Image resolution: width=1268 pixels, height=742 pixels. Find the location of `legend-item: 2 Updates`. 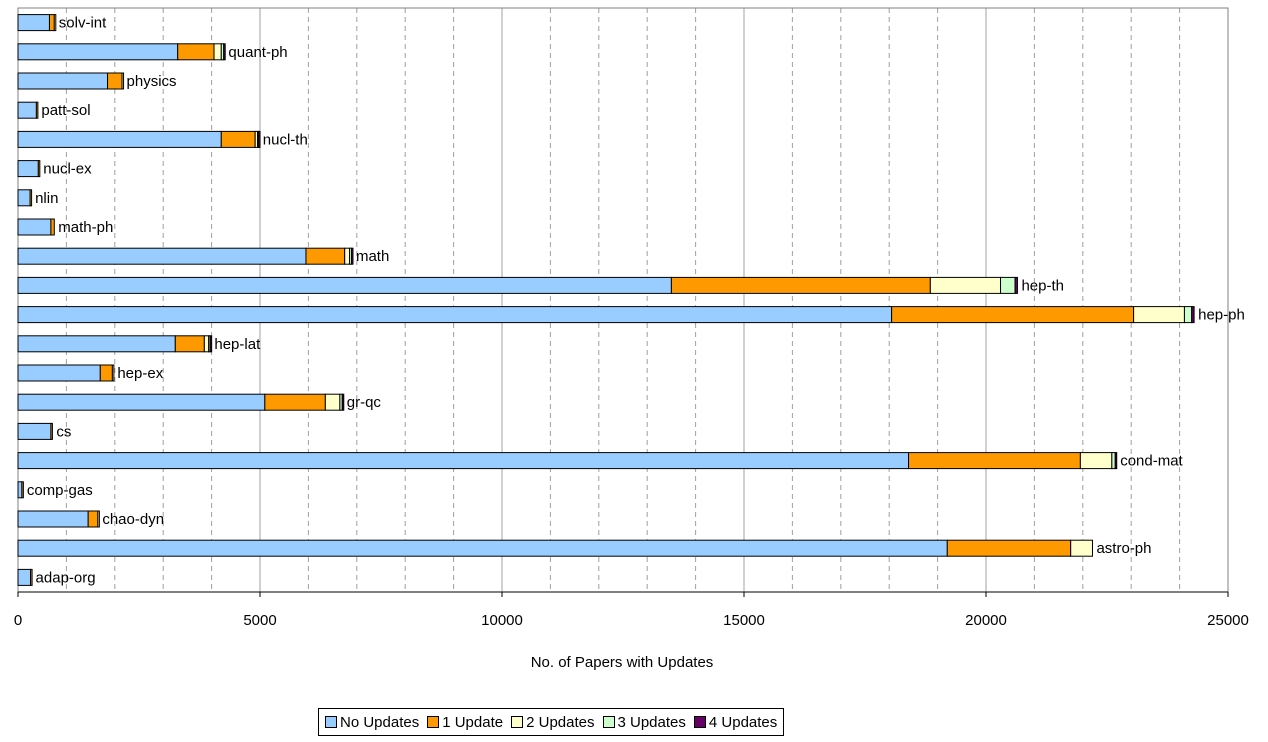

legend-item: 2 Updates is located at coordinates (553, 722).